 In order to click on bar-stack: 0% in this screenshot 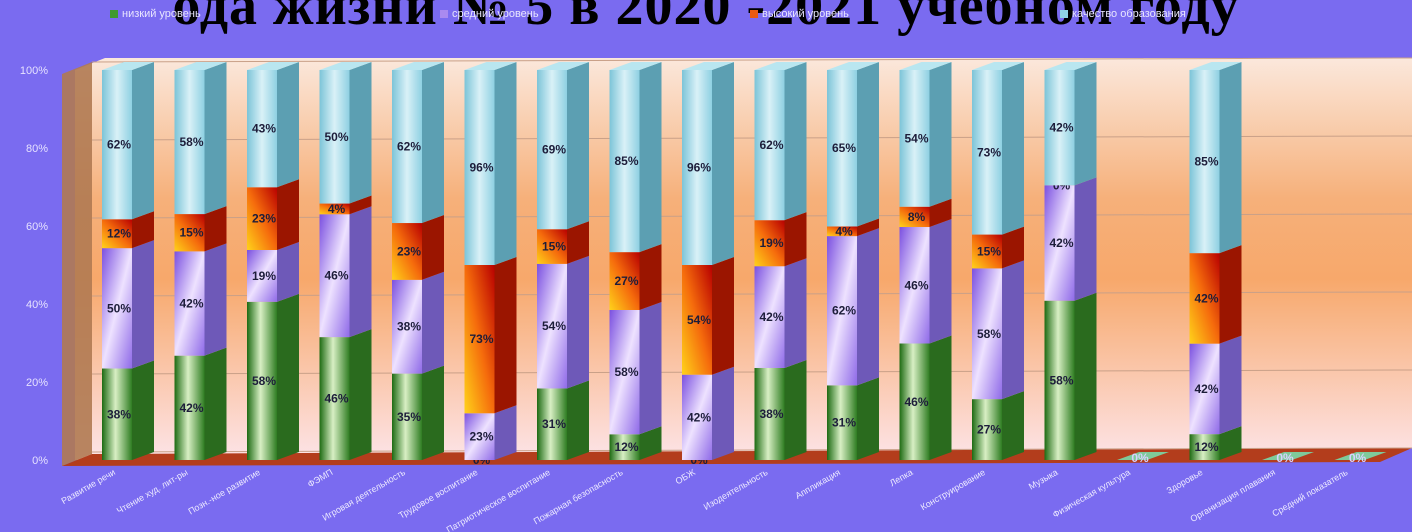, I will do `click(1288, 458)`.